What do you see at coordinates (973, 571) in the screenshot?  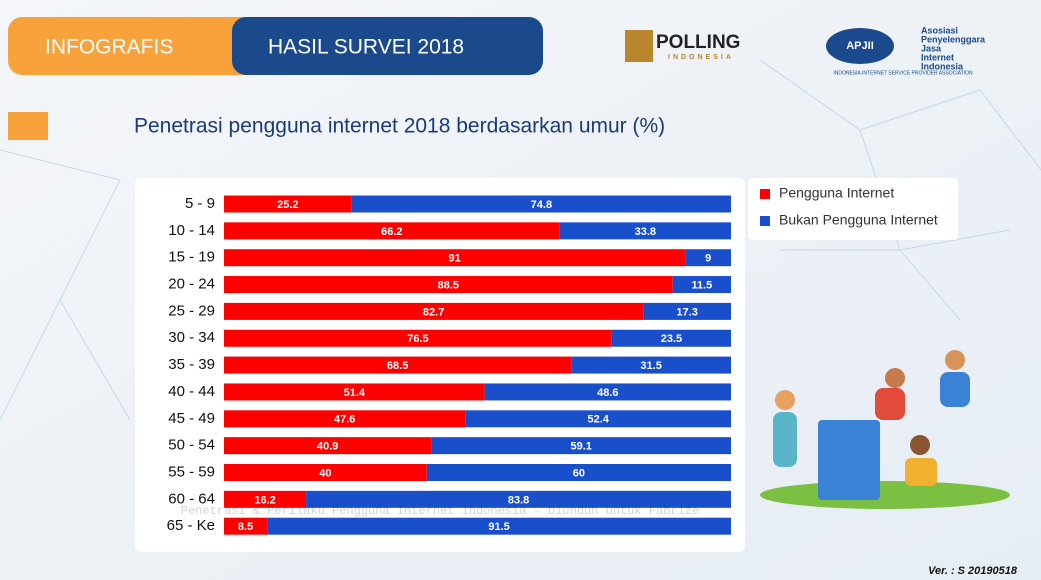 I see `version: Ver. : S 20190518` at bounding box center [973, 571].